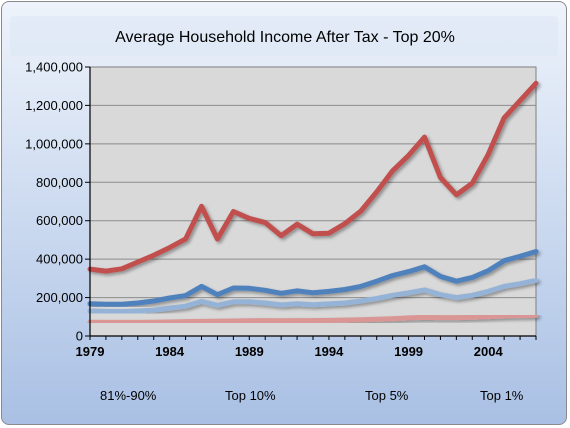  Describe the element at coordinates (306, 347) in the screenshot. I see `x-axis-ticks: 1979 1984 1989 1994 1999 2004` at that location.